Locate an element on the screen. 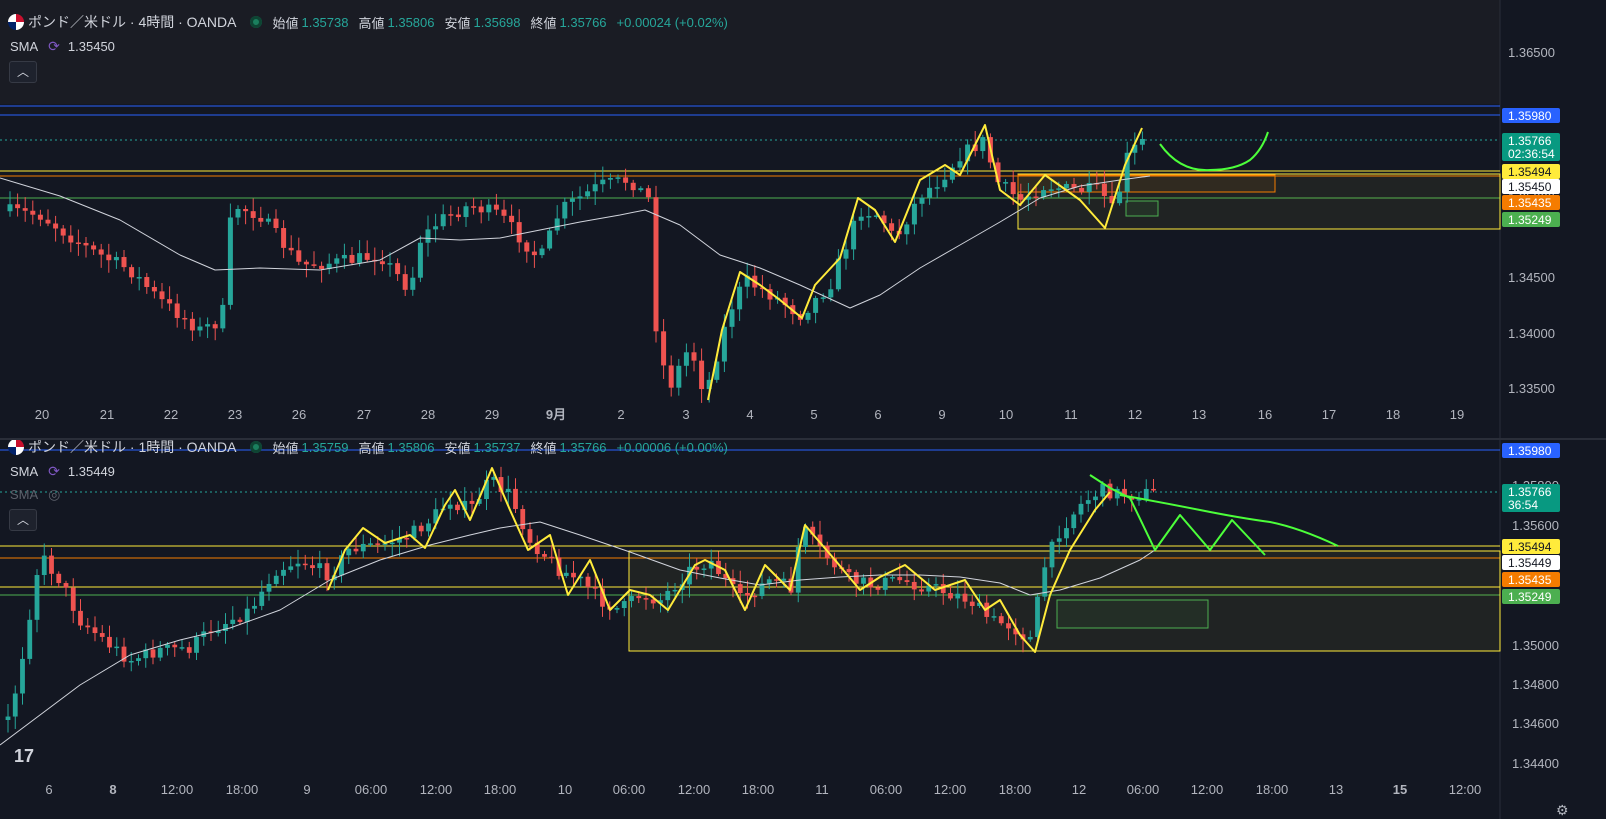  time-axis-label: 06:00 is located at coordinates (886, 789).